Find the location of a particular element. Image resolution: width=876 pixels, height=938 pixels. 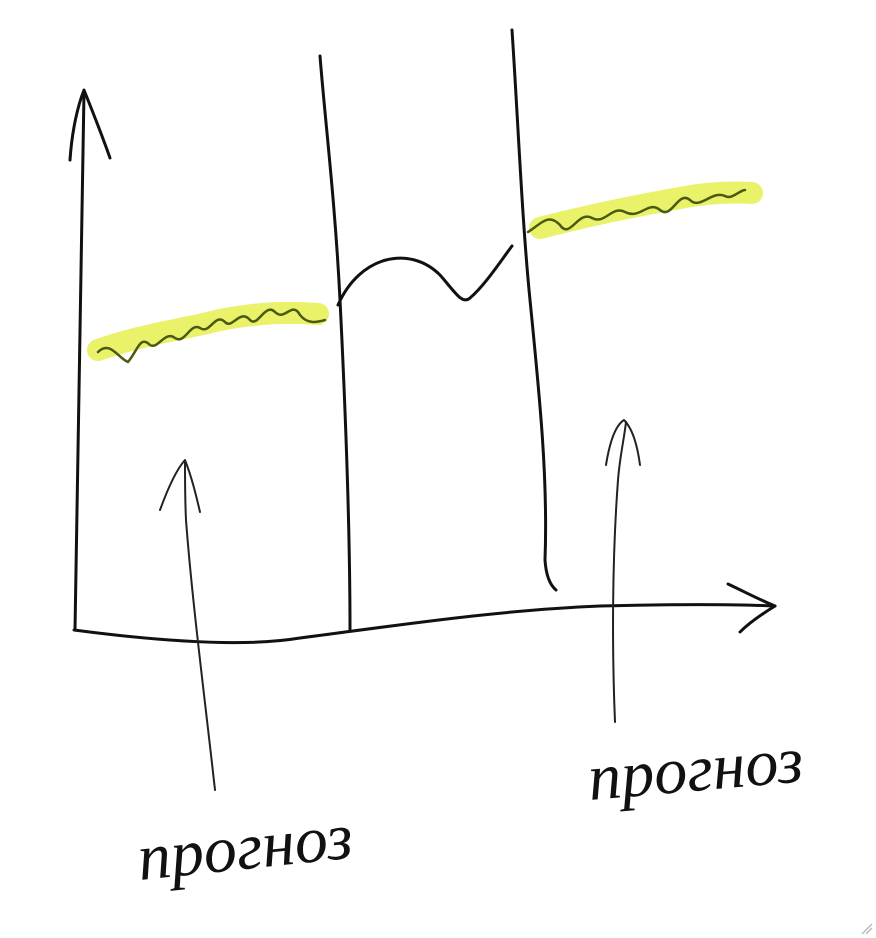

highlight is located at coordinates (208, 331).